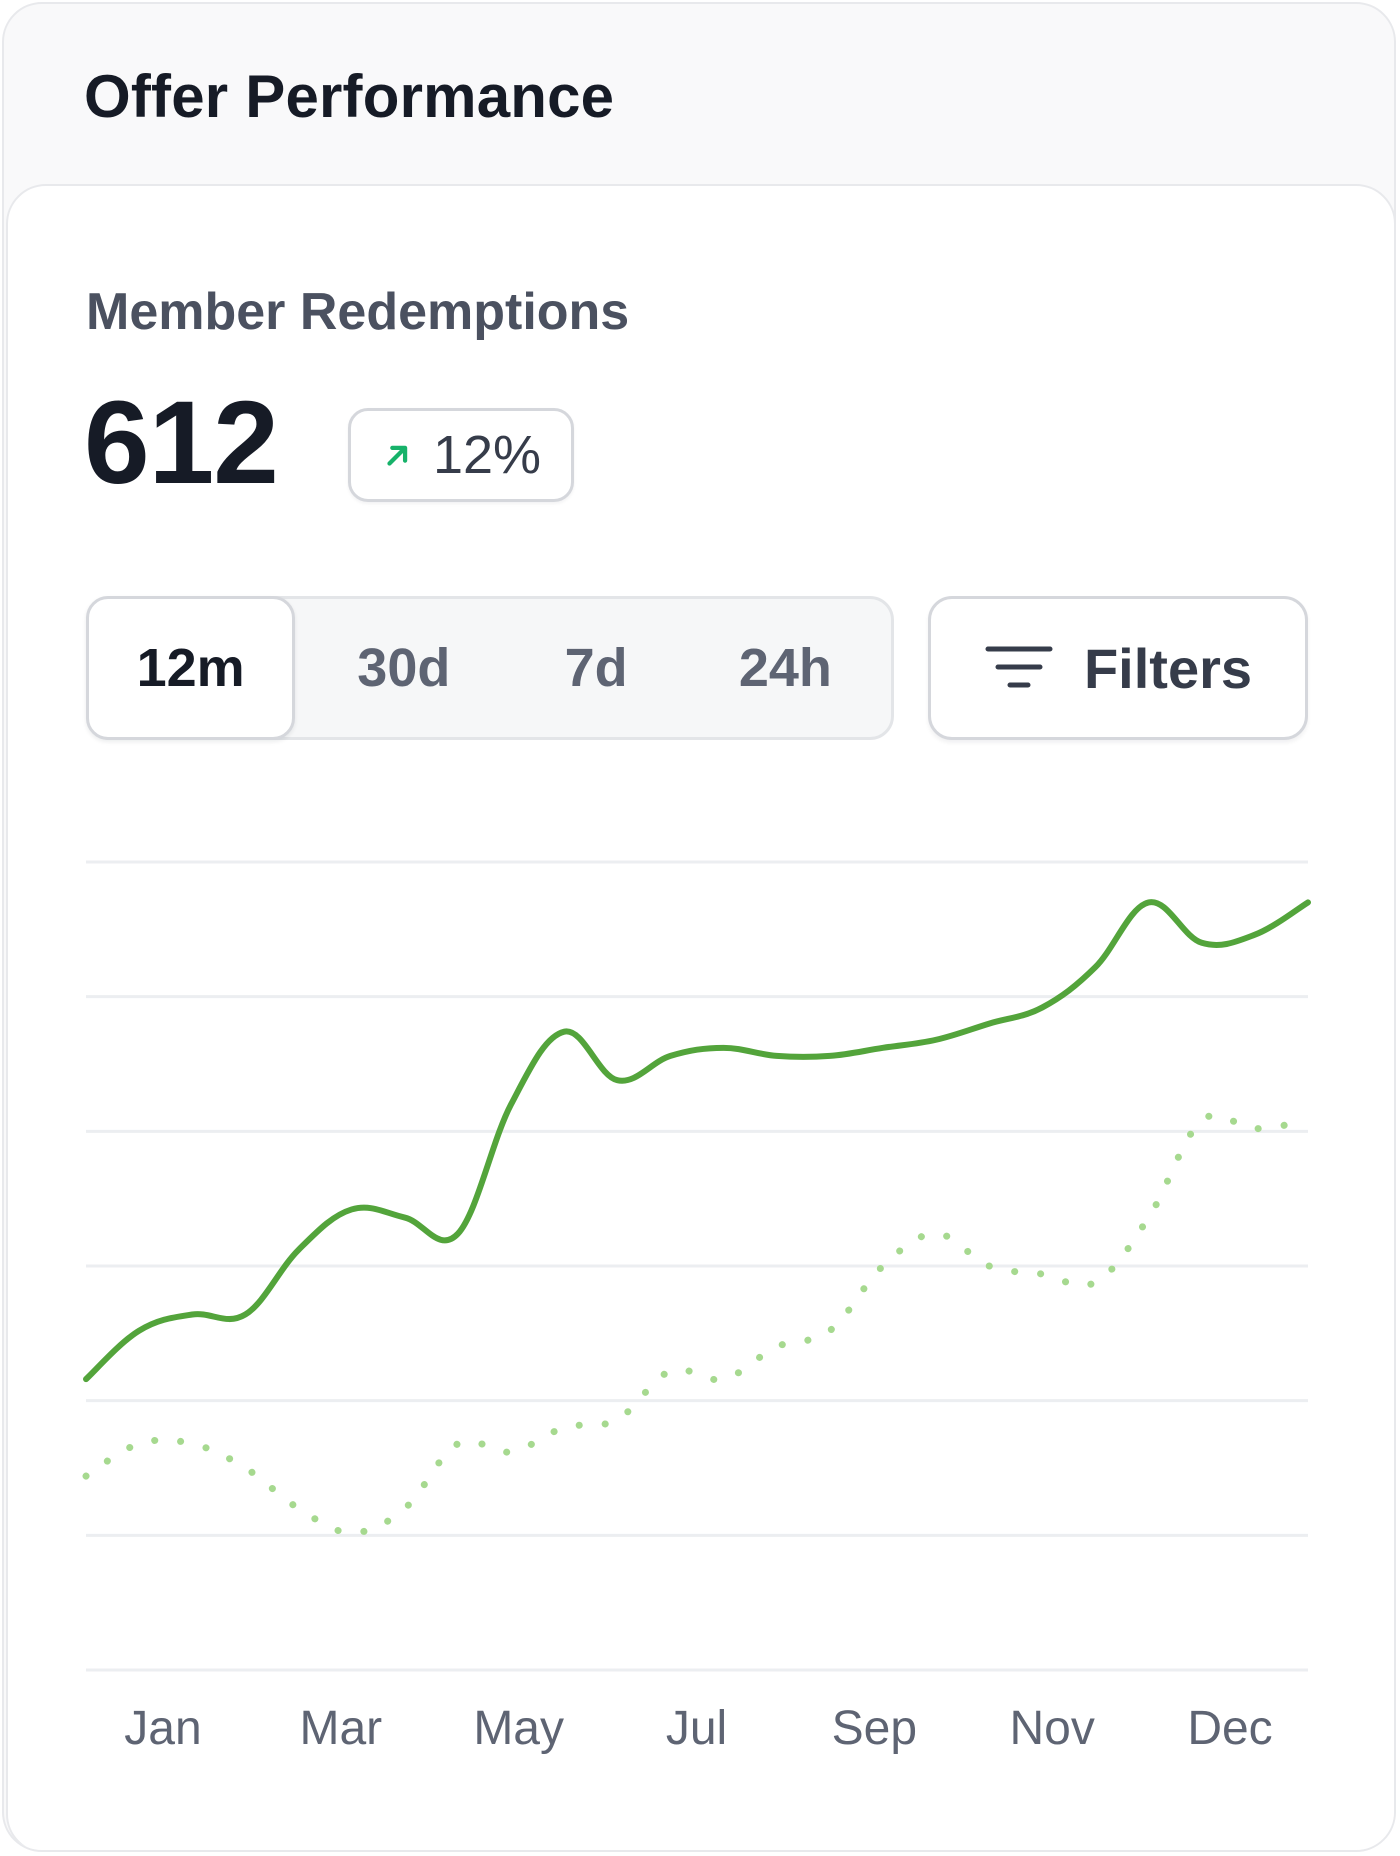  What do you see at coordinates (162, 1728) in the screenshot?
I see `x-tick-label: Jan` at bounding box center [162, 1728].